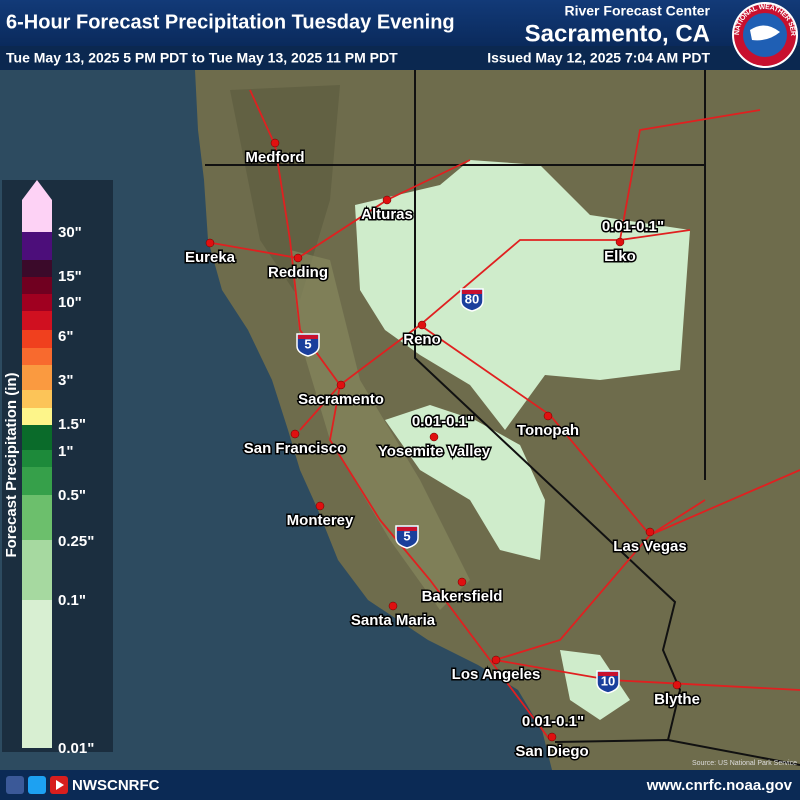 The width and height of the screenshot is (800, 800). Describe the element at coordinates (393, 620) in the screenshot. I see `city-label: Santa Maria` at that location.